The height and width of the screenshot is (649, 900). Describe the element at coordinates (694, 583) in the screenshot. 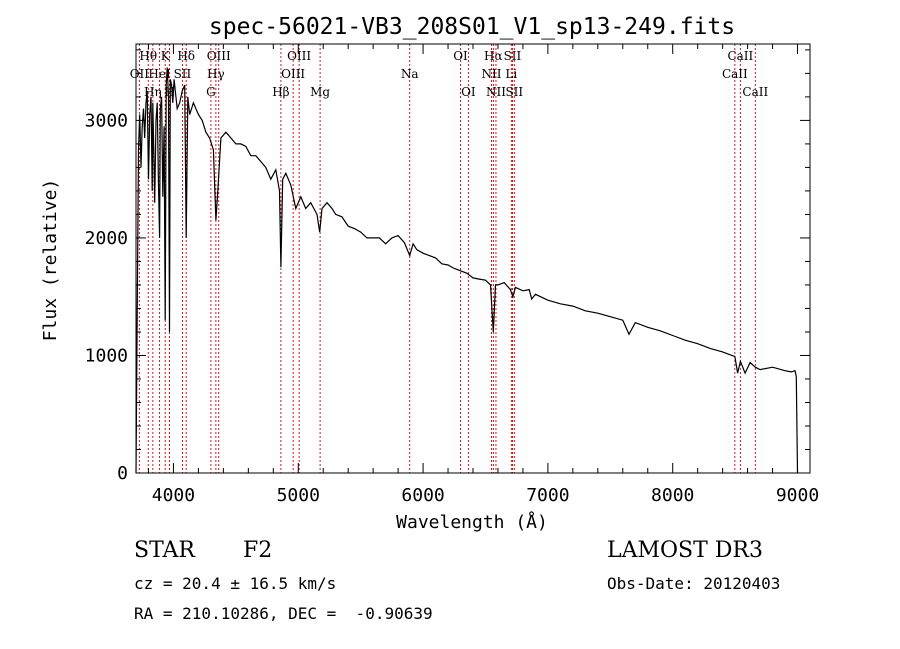

I see `obs-date-label: Obs-Date: 20120403` at that location.